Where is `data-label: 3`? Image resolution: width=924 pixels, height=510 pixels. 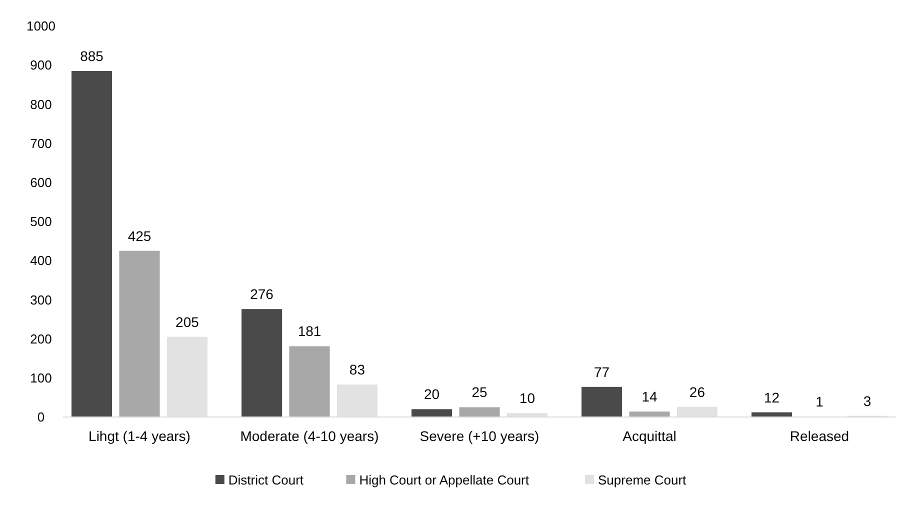
data-label: 3 is located at coordinates (867, 400).